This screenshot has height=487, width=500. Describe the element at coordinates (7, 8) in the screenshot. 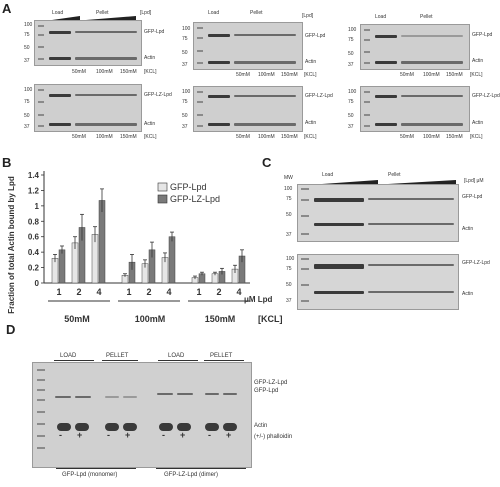

I see `panel-a-label: A` at that location.